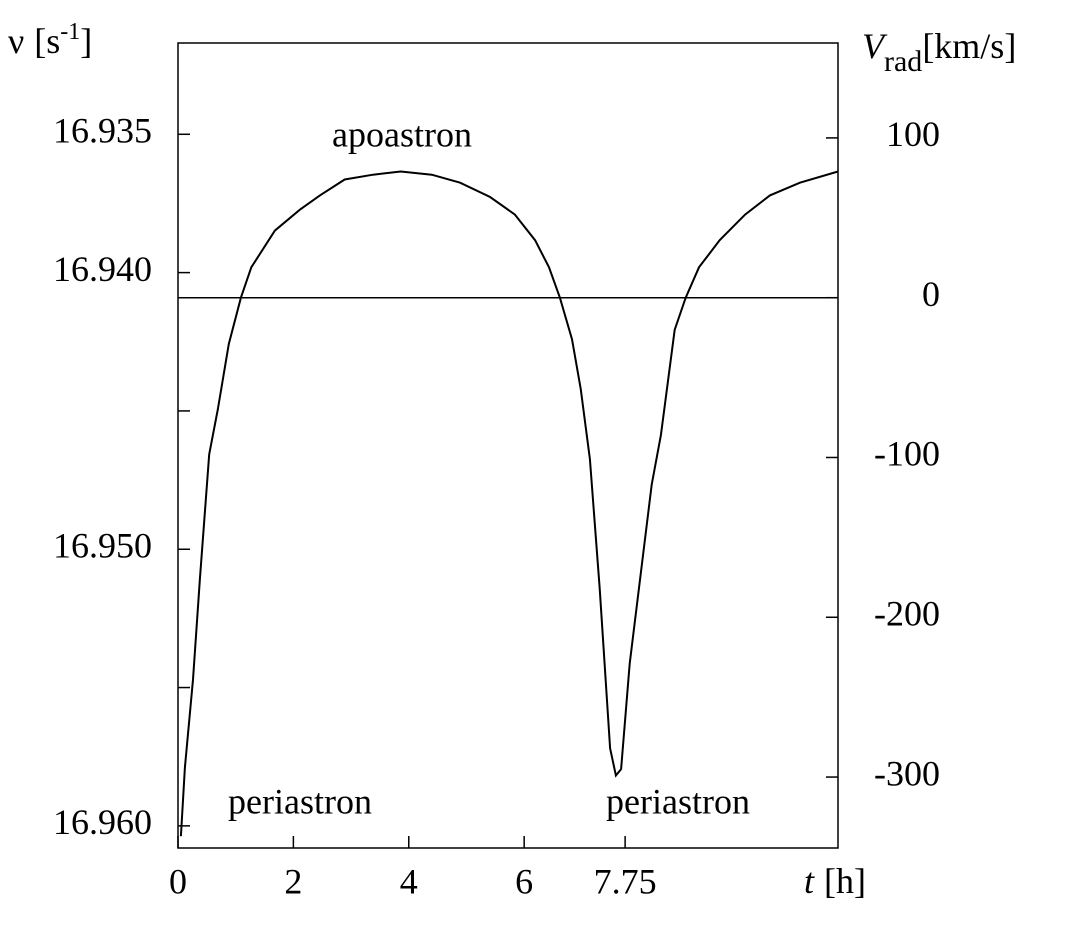 Image resolution: width=1091 pixels, height=927 pixels. What do you see at coordinates (102, 131) in the screenshot?
I see `y-tick-label: 16.935` at bounding box center [102, 131].